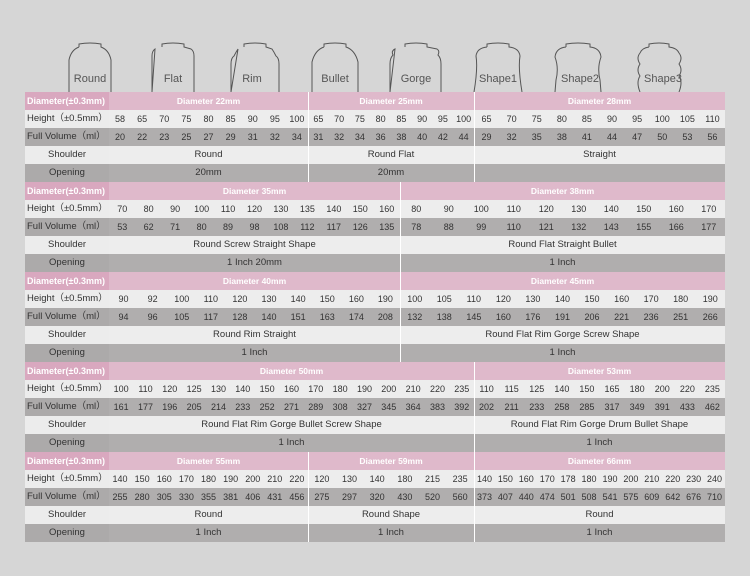 The image size is (750, 576). I want to click on height-value: 120, so click(546, 209).